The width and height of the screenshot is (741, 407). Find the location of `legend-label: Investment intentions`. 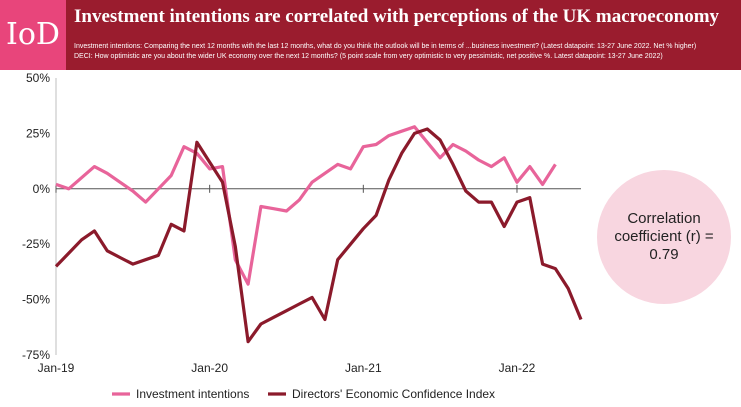

legend-label: Investment intentions is located at coordinates (192, 394).